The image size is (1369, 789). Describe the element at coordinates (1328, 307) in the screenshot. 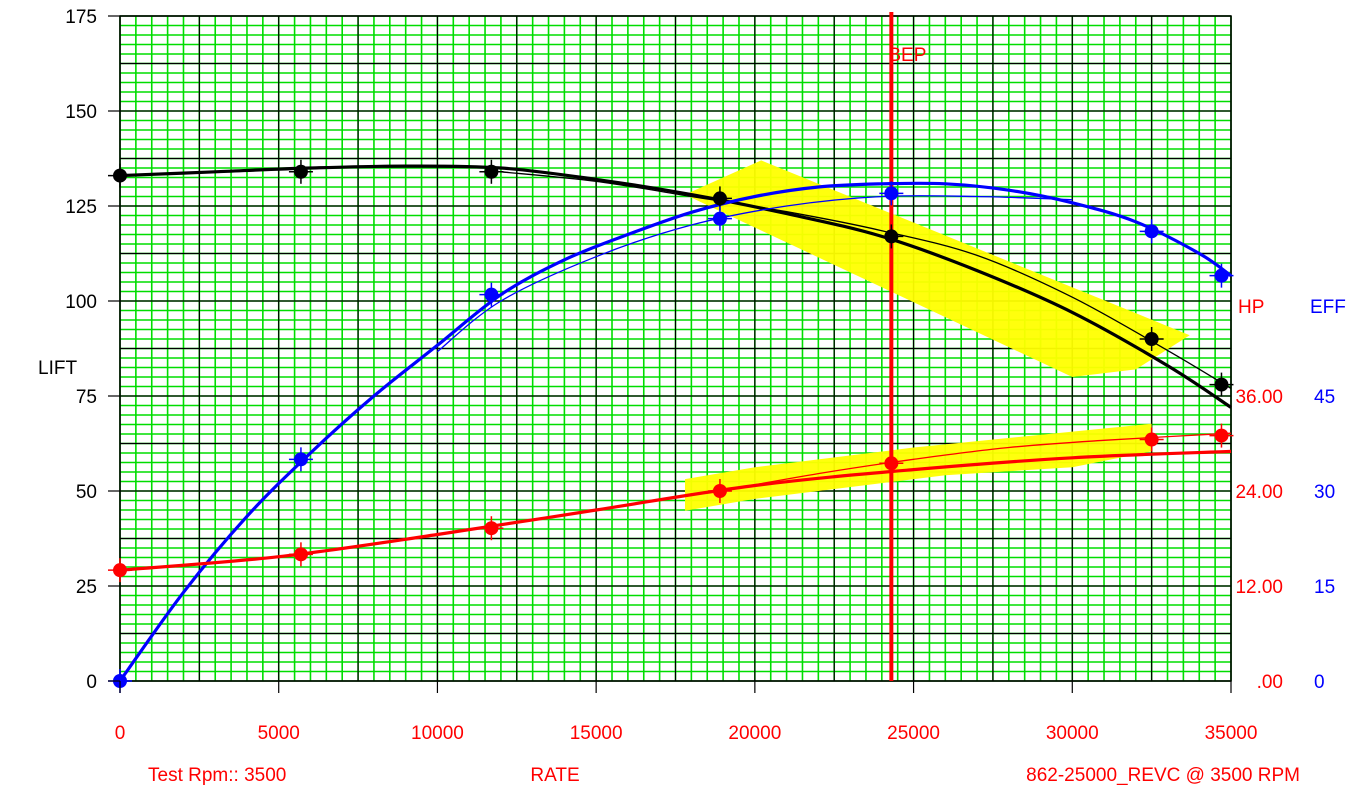

I see `eff-axis-label: EFF` at that location.